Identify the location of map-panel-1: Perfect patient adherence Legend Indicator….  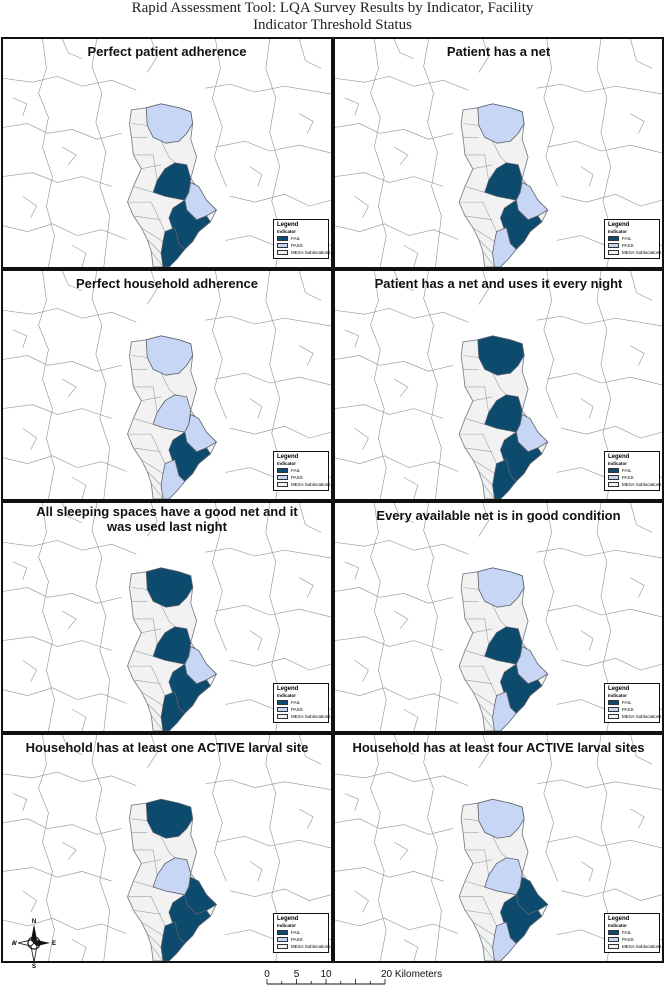
(167, 153).